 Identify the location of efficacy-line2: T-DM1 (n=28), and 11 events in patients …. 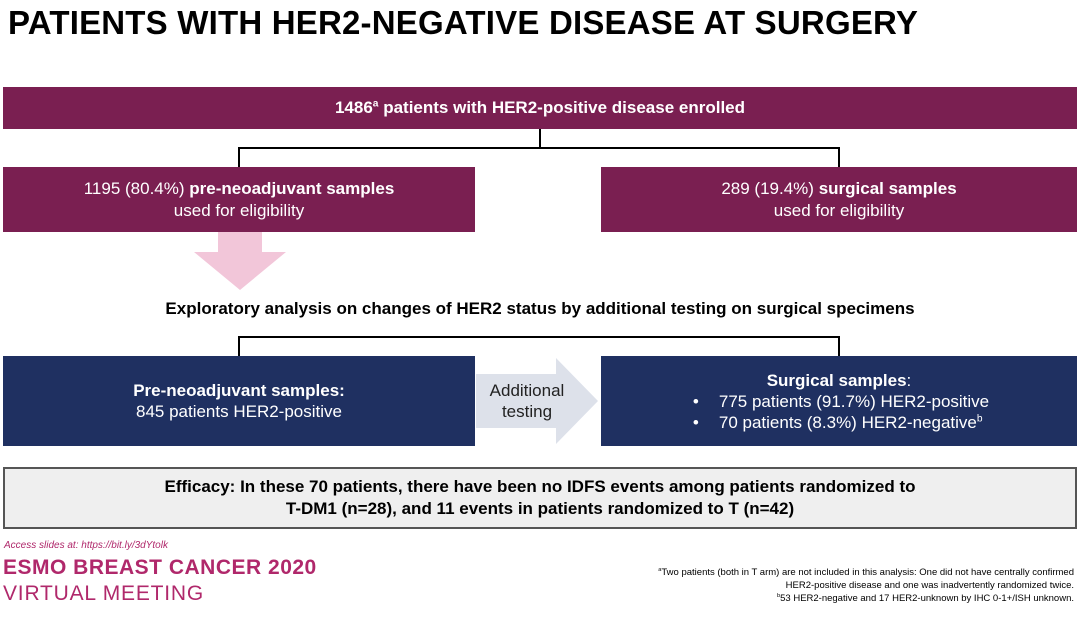
(540, 508).